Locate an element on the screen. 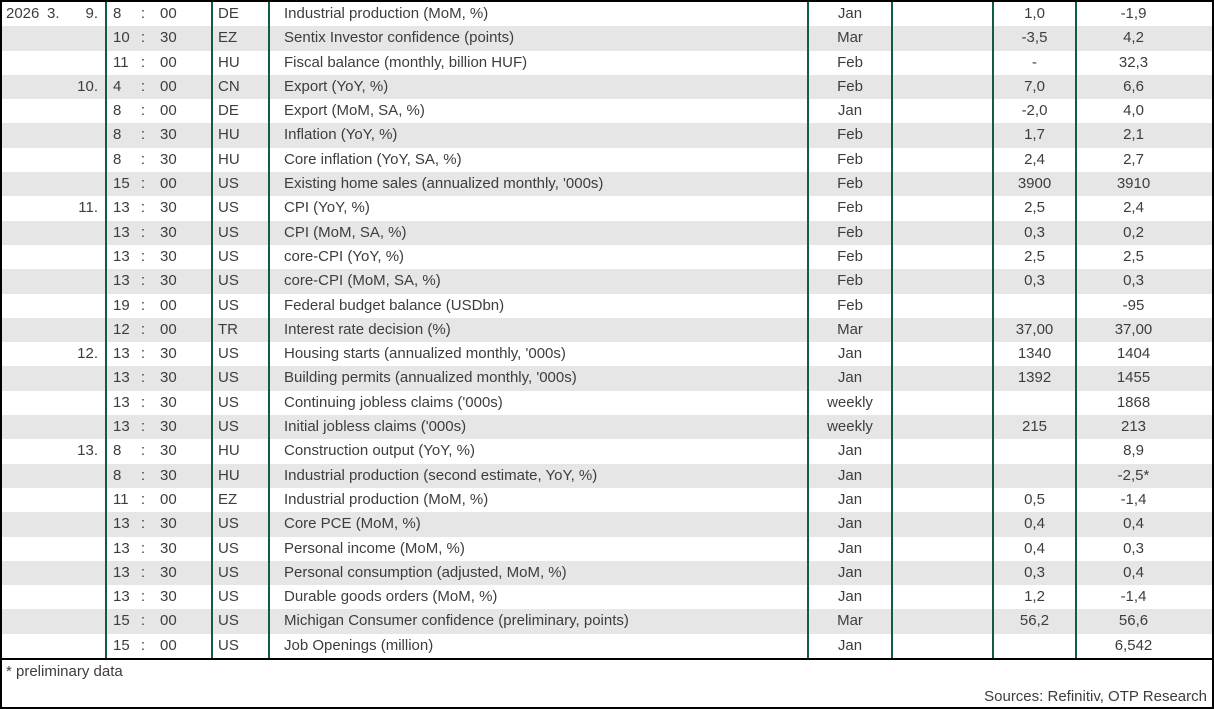  reference-period: Mar is located at coordinates (851, 38).